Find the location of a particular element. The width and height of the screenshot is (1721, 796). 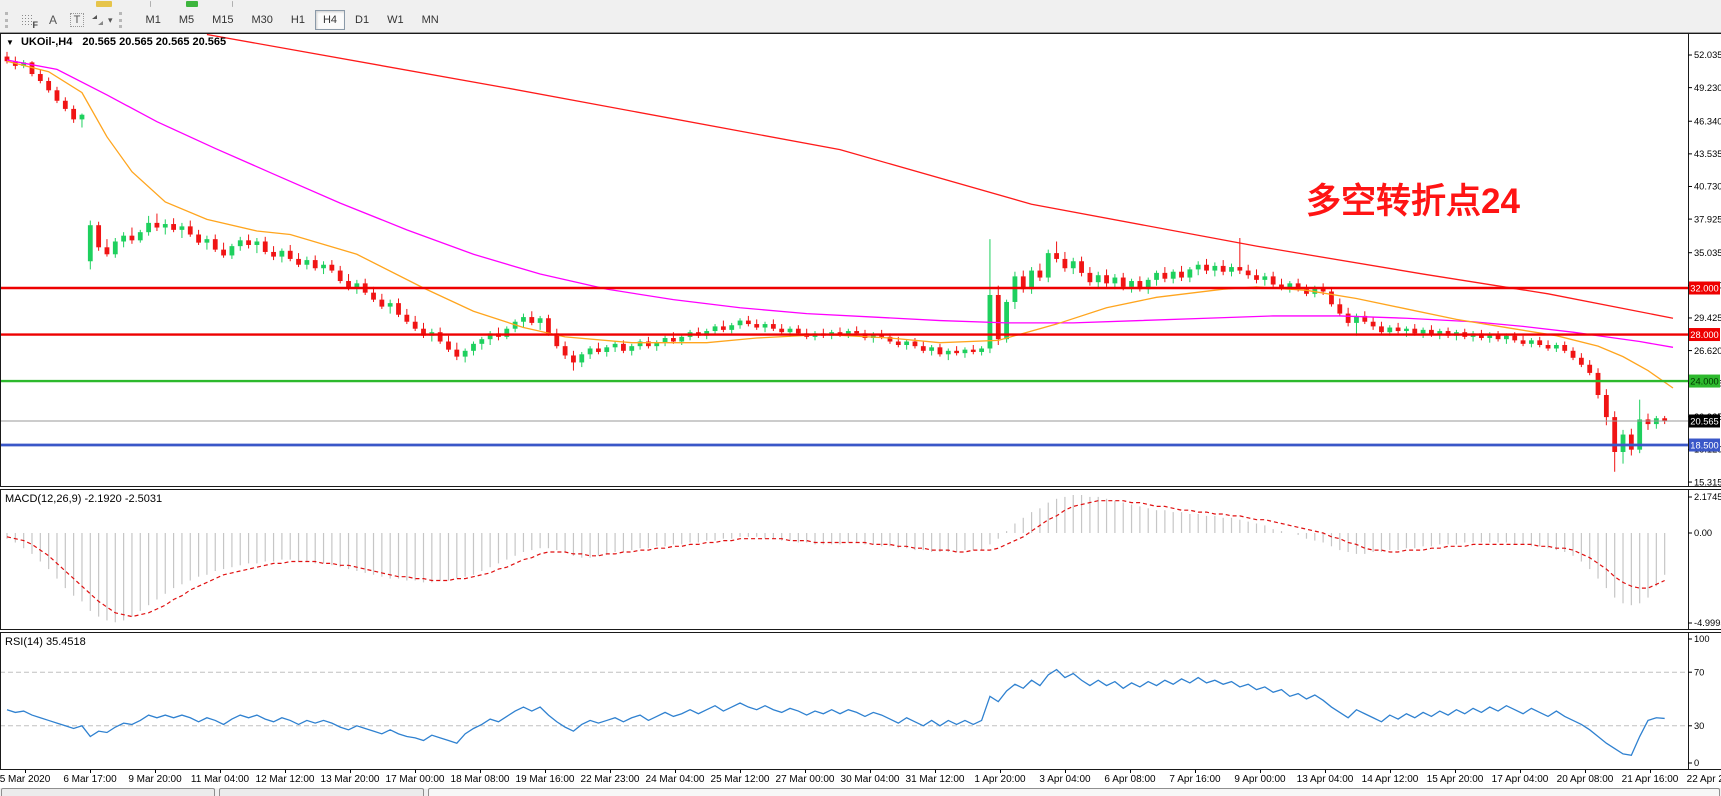

price-tag-32.000: 32.000 is located at coordinates (1704, 288).